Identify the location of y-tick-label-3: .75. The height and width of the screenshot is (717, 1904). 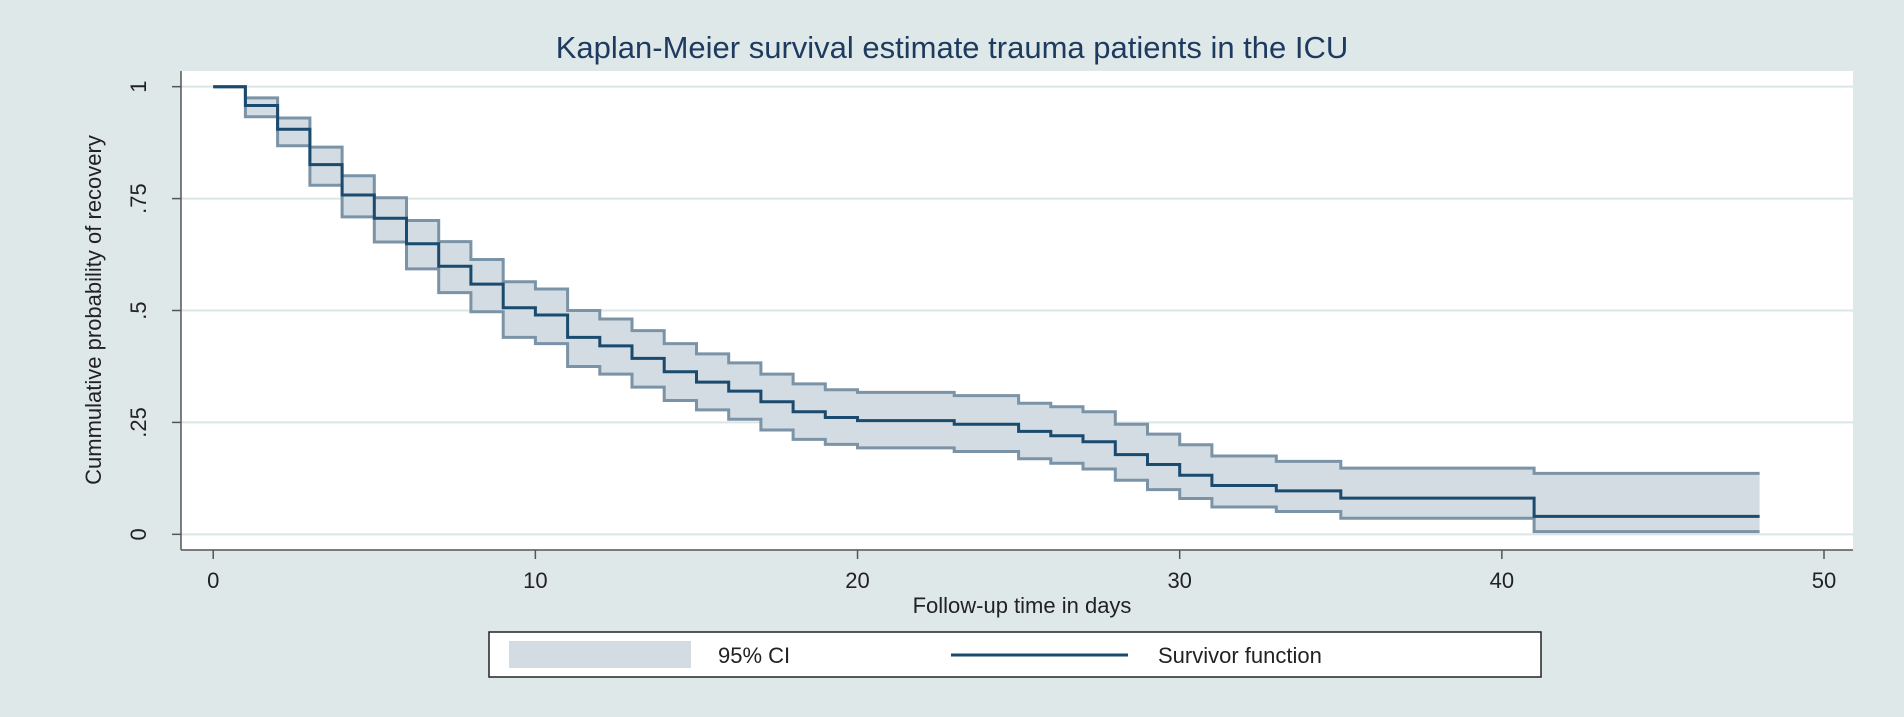
(138, 198).